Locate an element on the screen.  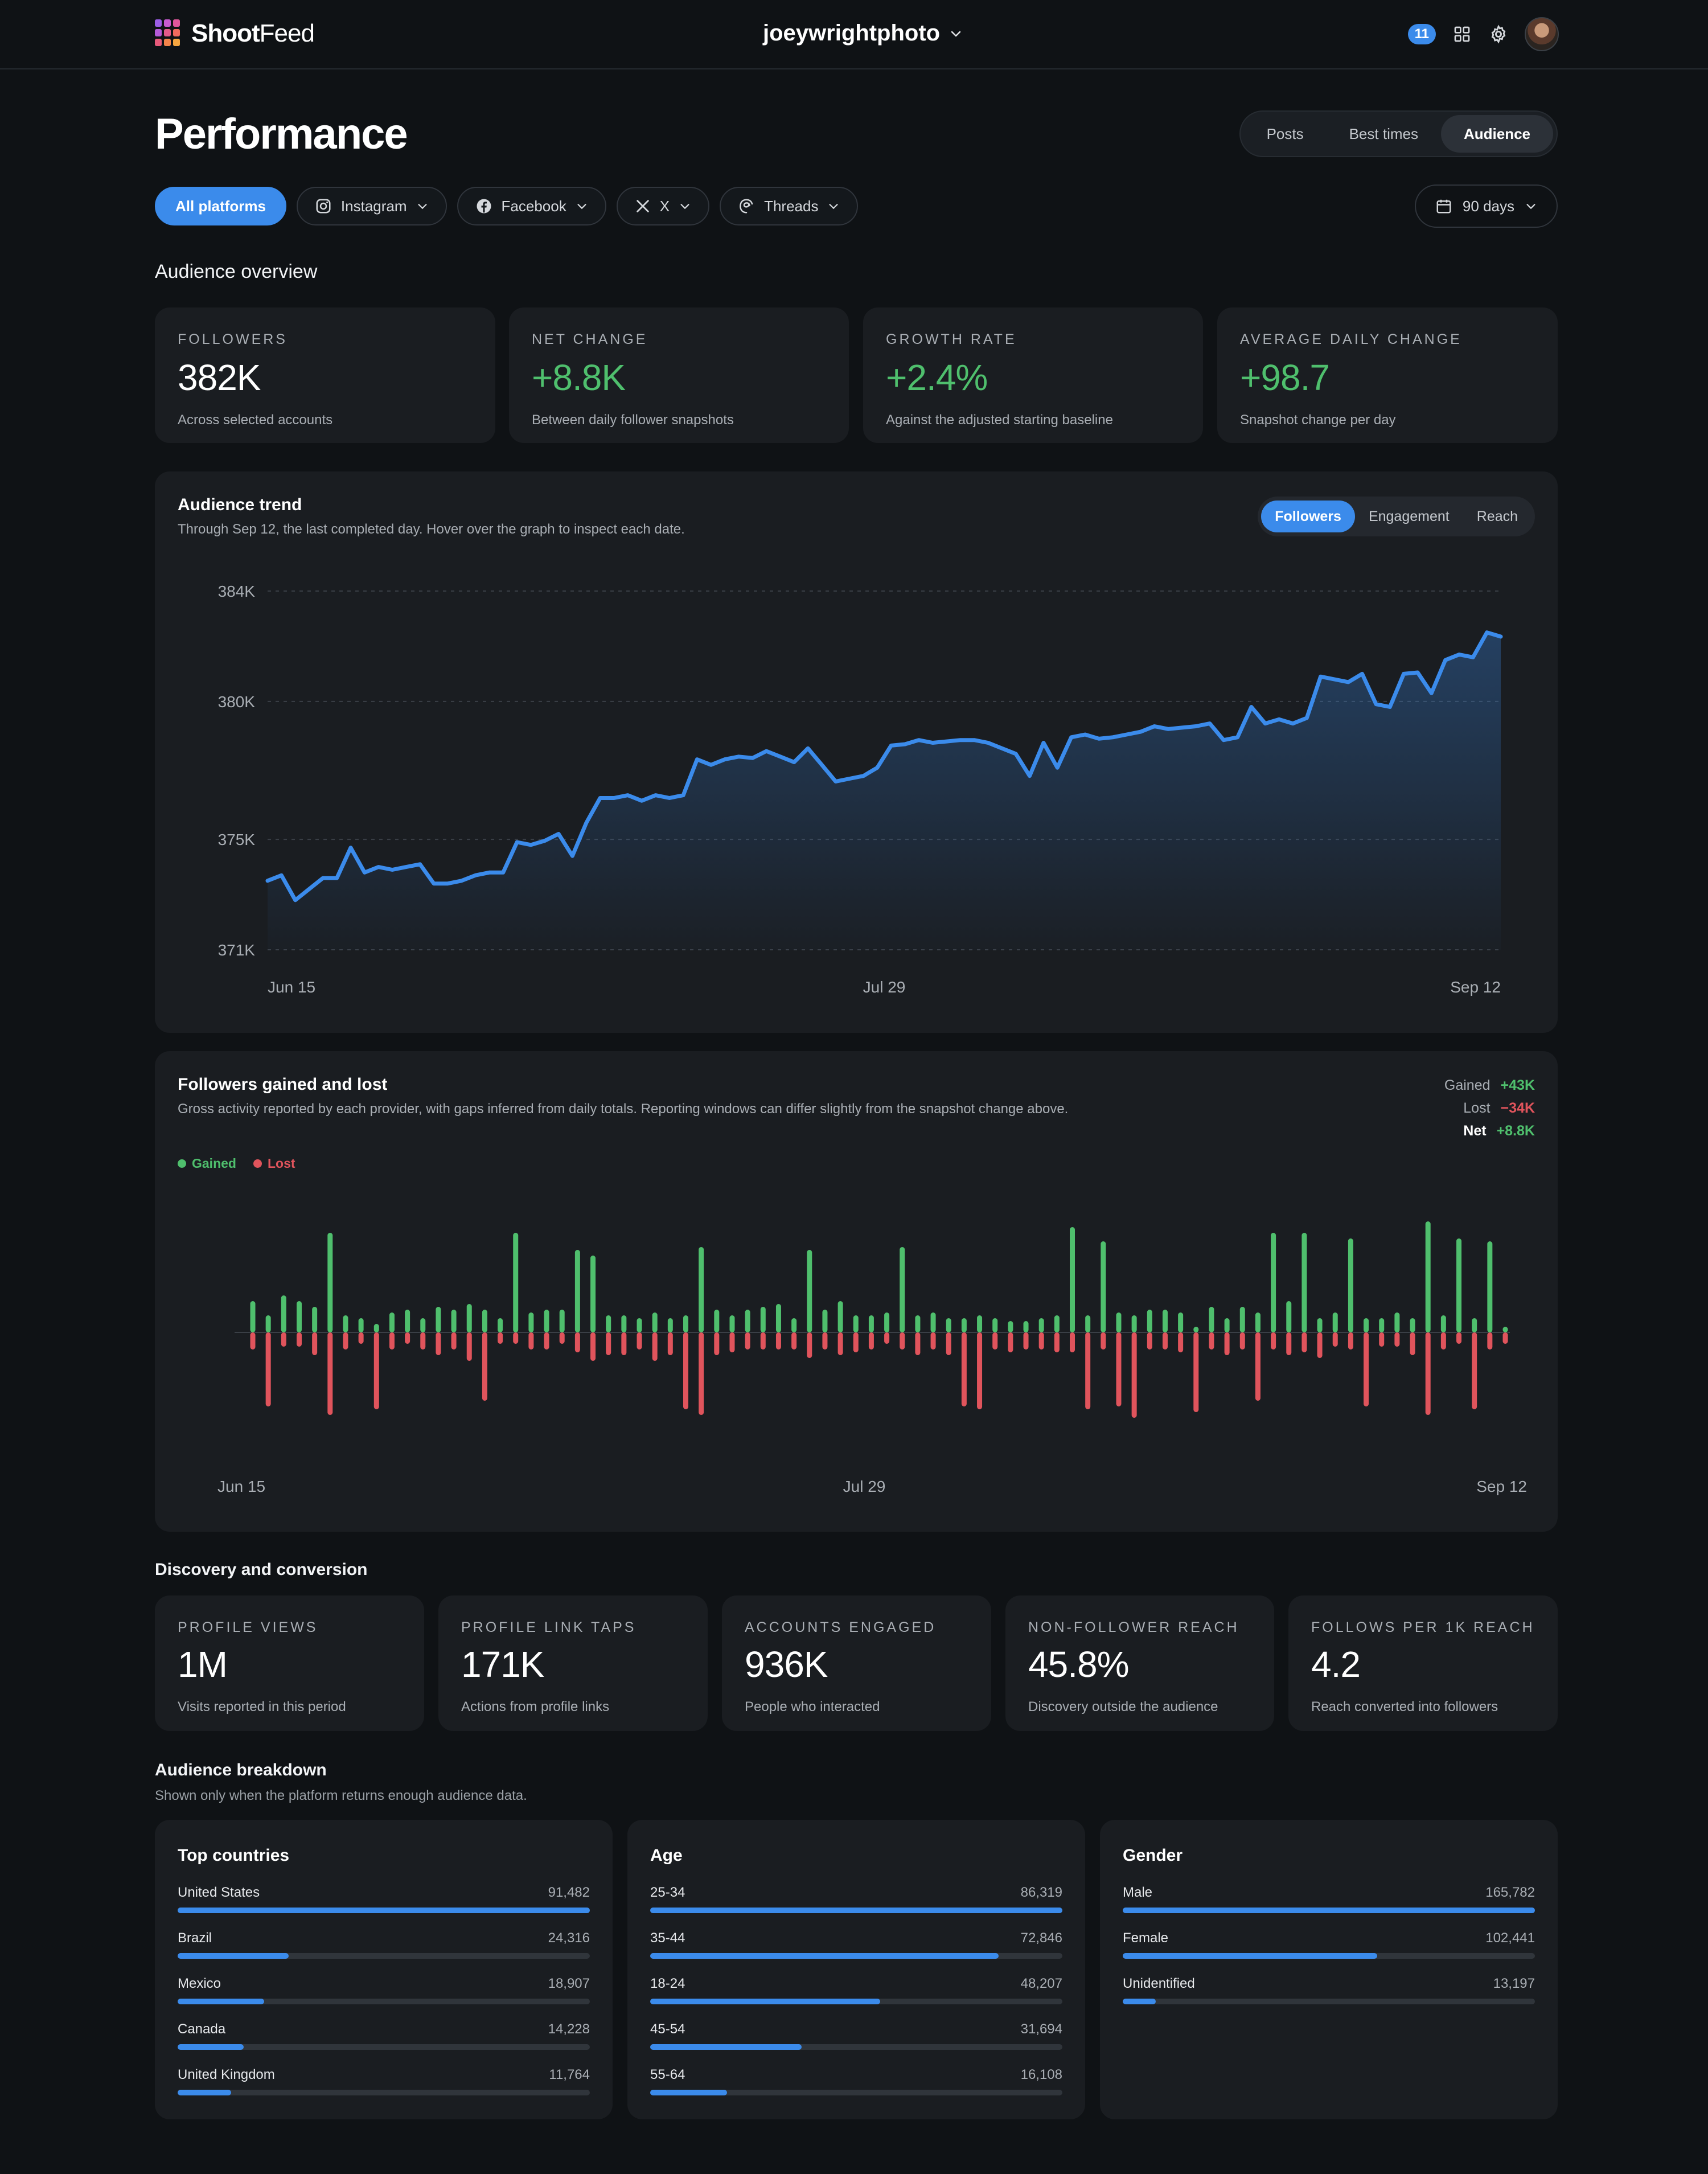
kpi-value: 171K is located at coordinates (502, 1664).